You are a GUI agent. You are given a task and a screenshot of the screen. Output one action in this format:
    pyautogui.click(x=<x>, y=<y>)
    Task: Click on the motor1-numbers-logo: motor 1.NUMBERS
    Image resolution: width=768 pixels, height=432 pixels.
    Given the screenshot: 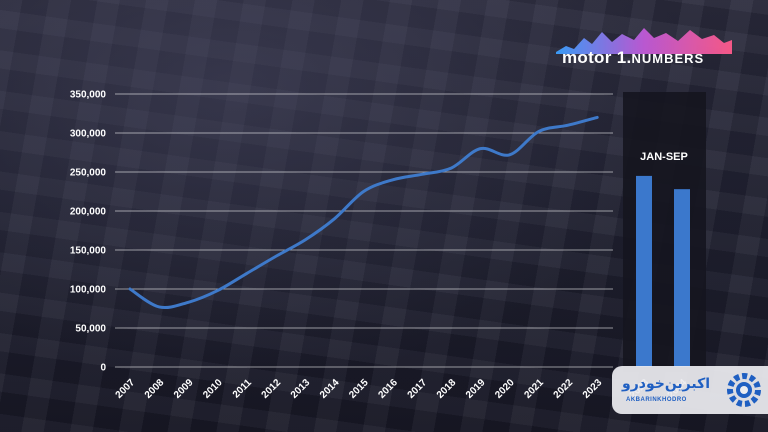 What is the action you would take?
    pyautogui.click(x=644, y=48)
    